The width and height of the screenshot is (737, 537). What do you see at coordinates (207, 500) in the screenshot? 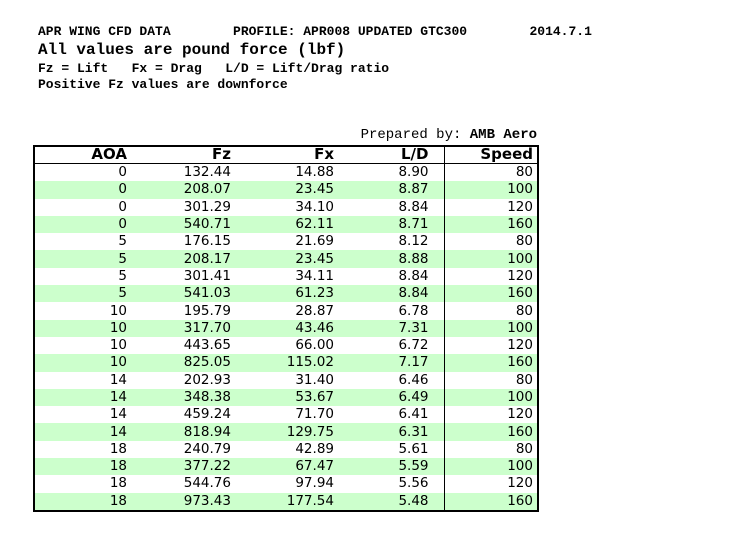
I see `cell-fz: 973.43` at bounding box center [207, 500].